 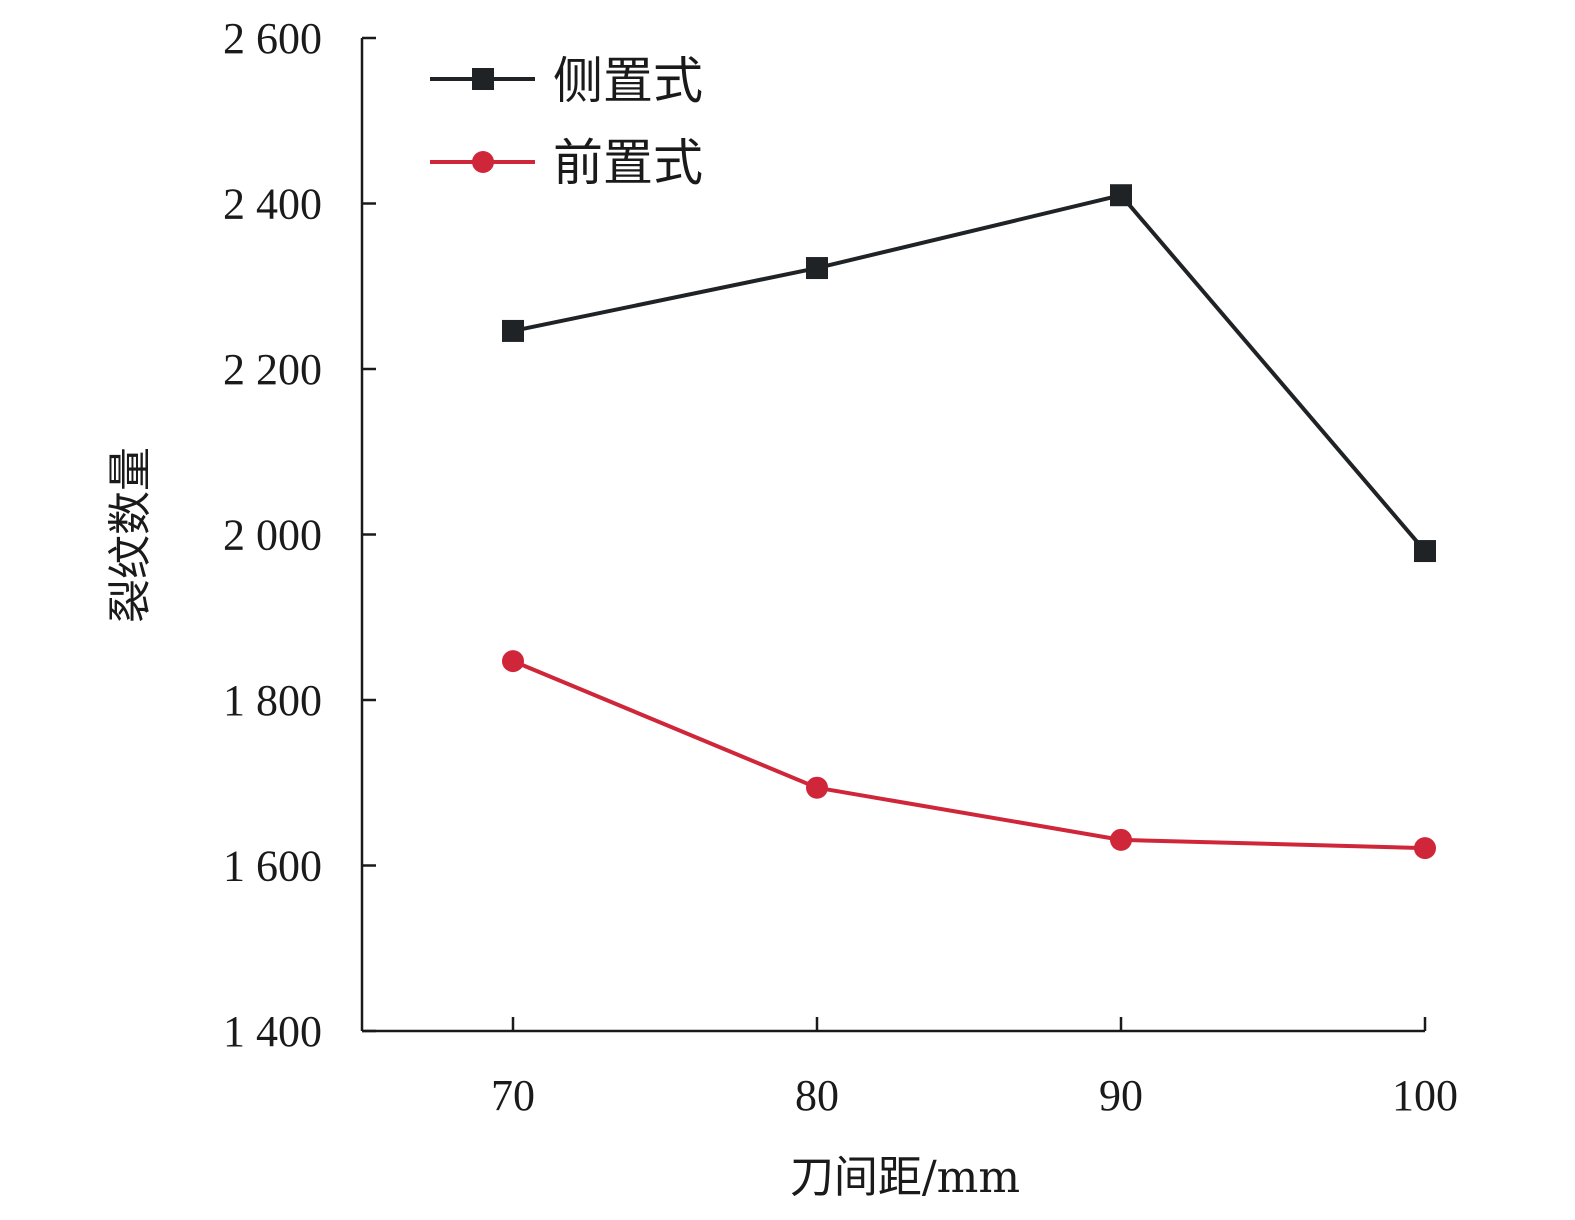 I want to click on y-axis-title: 裂纹数量, so click(x=130, y=535).